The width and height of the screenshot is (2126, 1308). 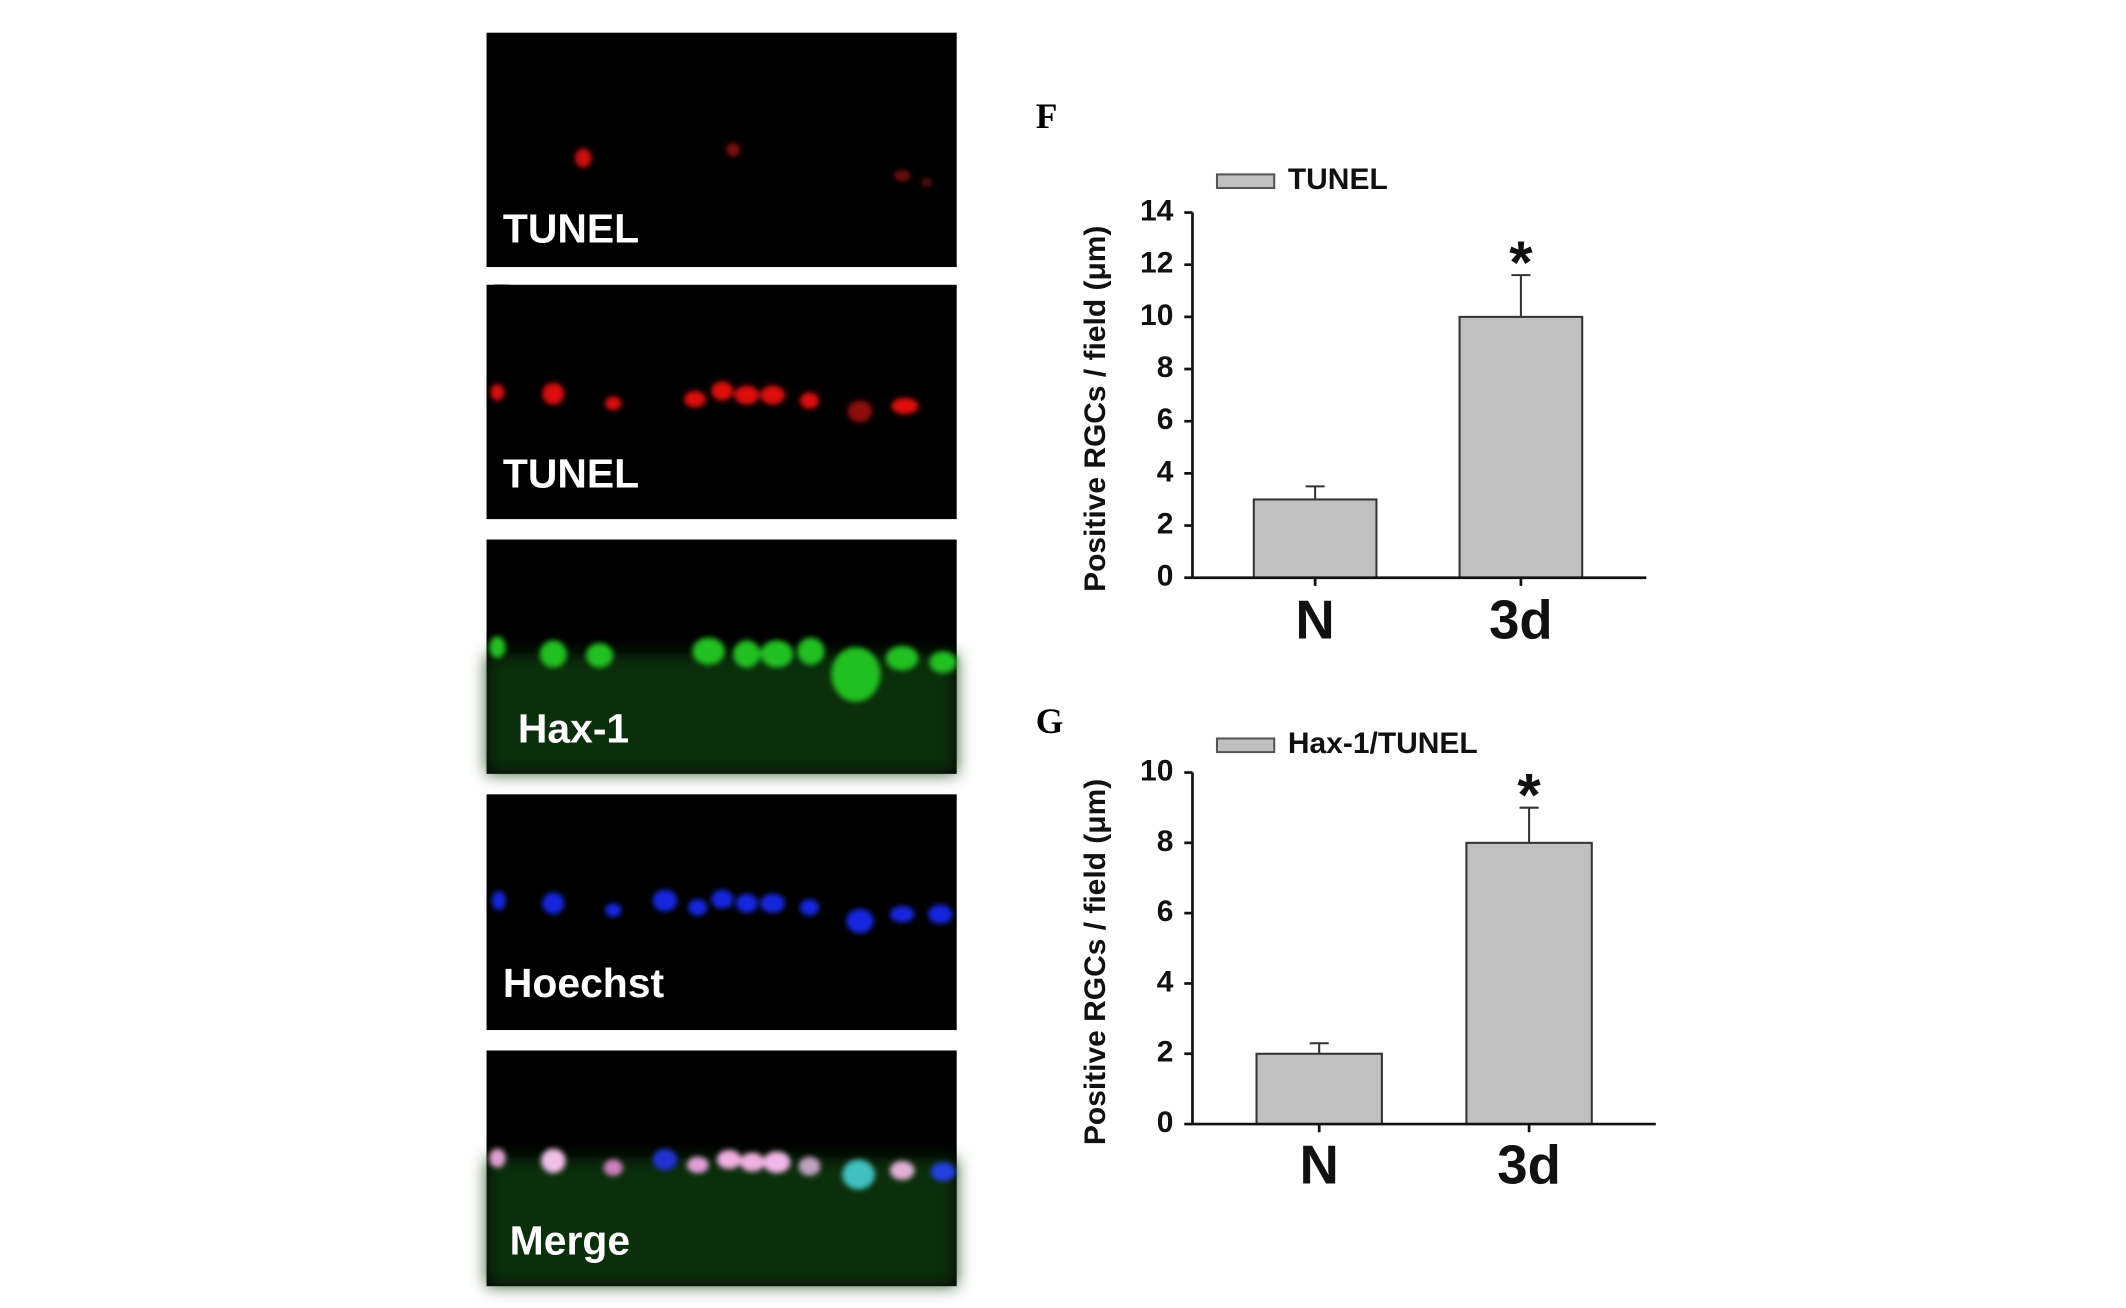 What do you see at coordinates (506, 553) in the screenshot?
I see `panel-letter: C` at bounding box center [506, 553].